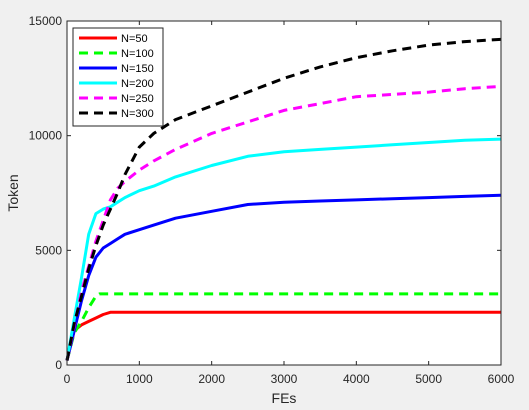 The width and height of the screenshot is (529, 410). What do you see at coordinates (137, 54) in the screenshot?
I see `legend-label-1: N=100` at bounding box center [137, 54].